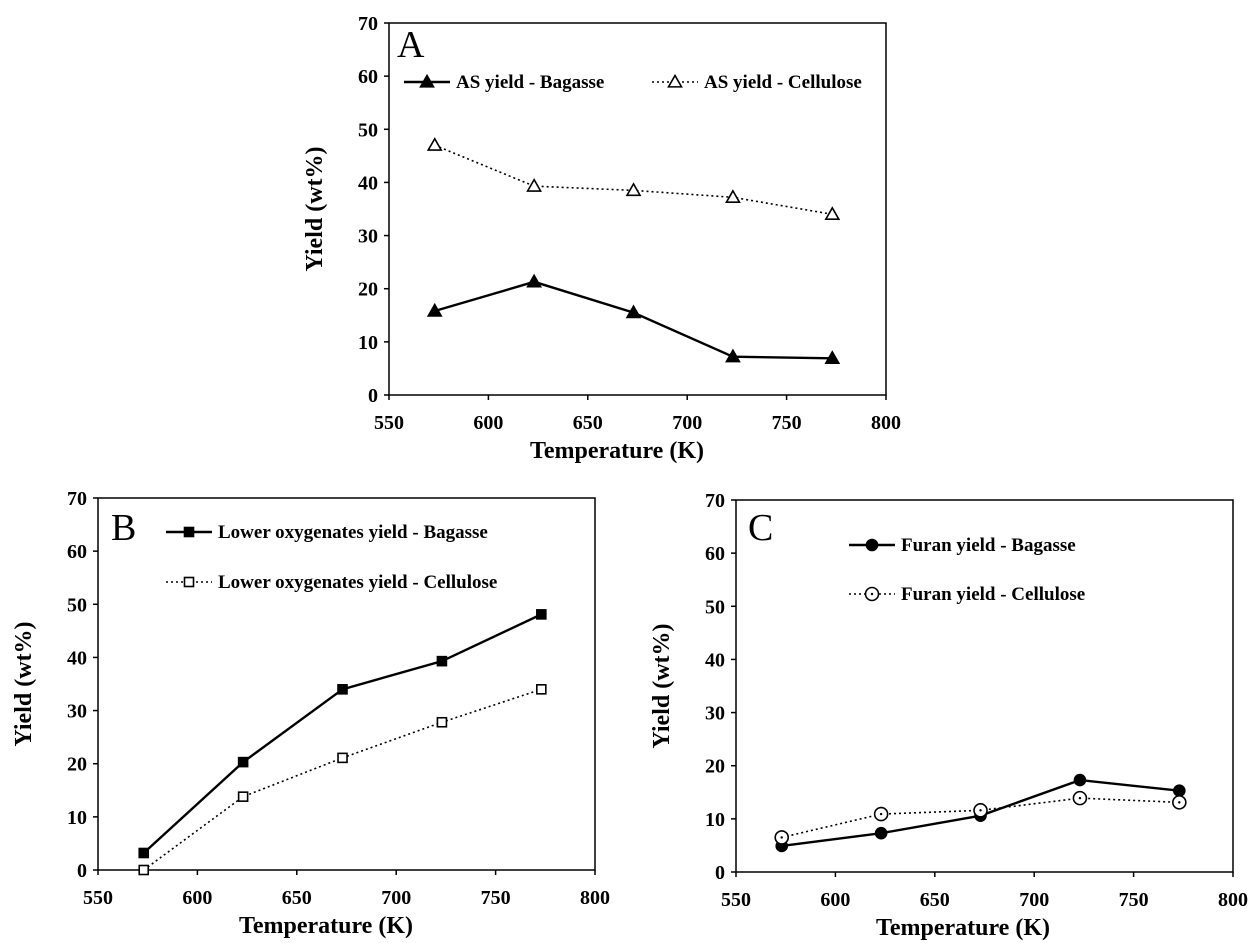  What do you see at coordinates (123, 528) in the screenshot?
I see `panel-letter: B` at bounding box center [123, 528].